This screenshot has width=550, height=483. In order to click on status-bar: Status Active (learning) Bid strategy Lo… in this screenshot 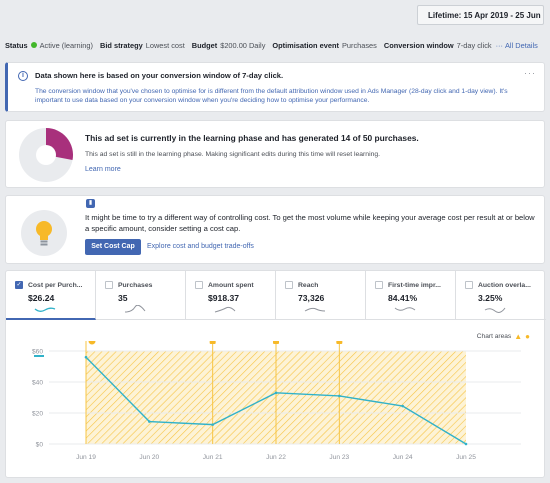, I will do `click(275, 45)`.